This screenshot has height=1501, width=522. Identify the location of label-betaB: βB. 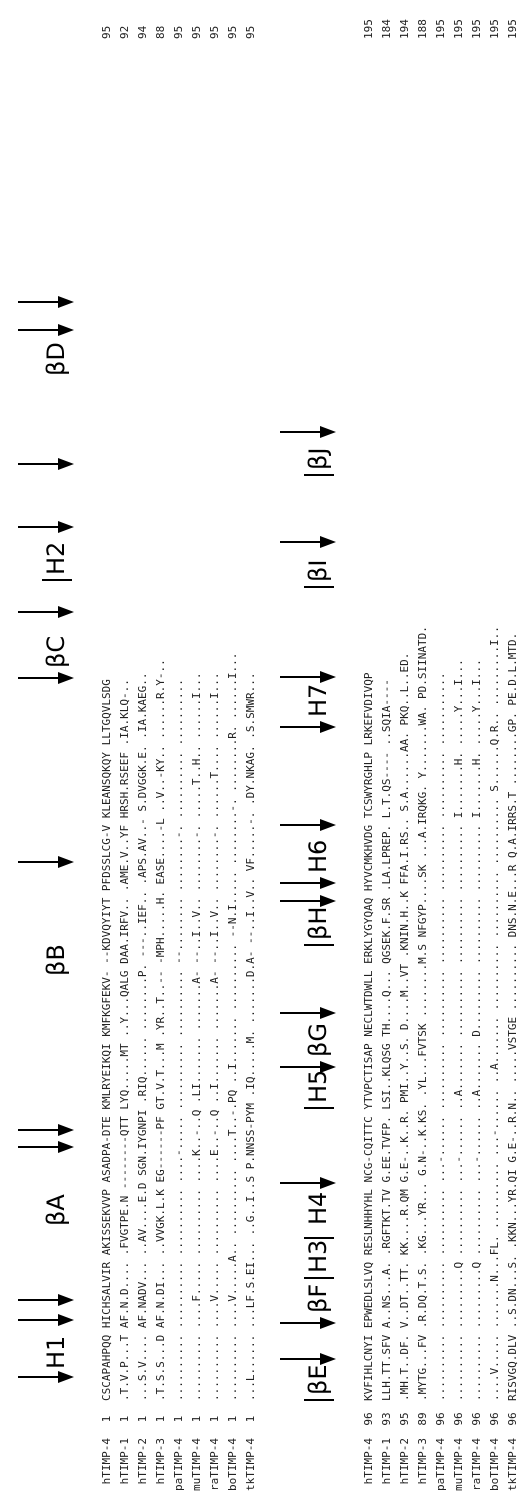
(56, 960).